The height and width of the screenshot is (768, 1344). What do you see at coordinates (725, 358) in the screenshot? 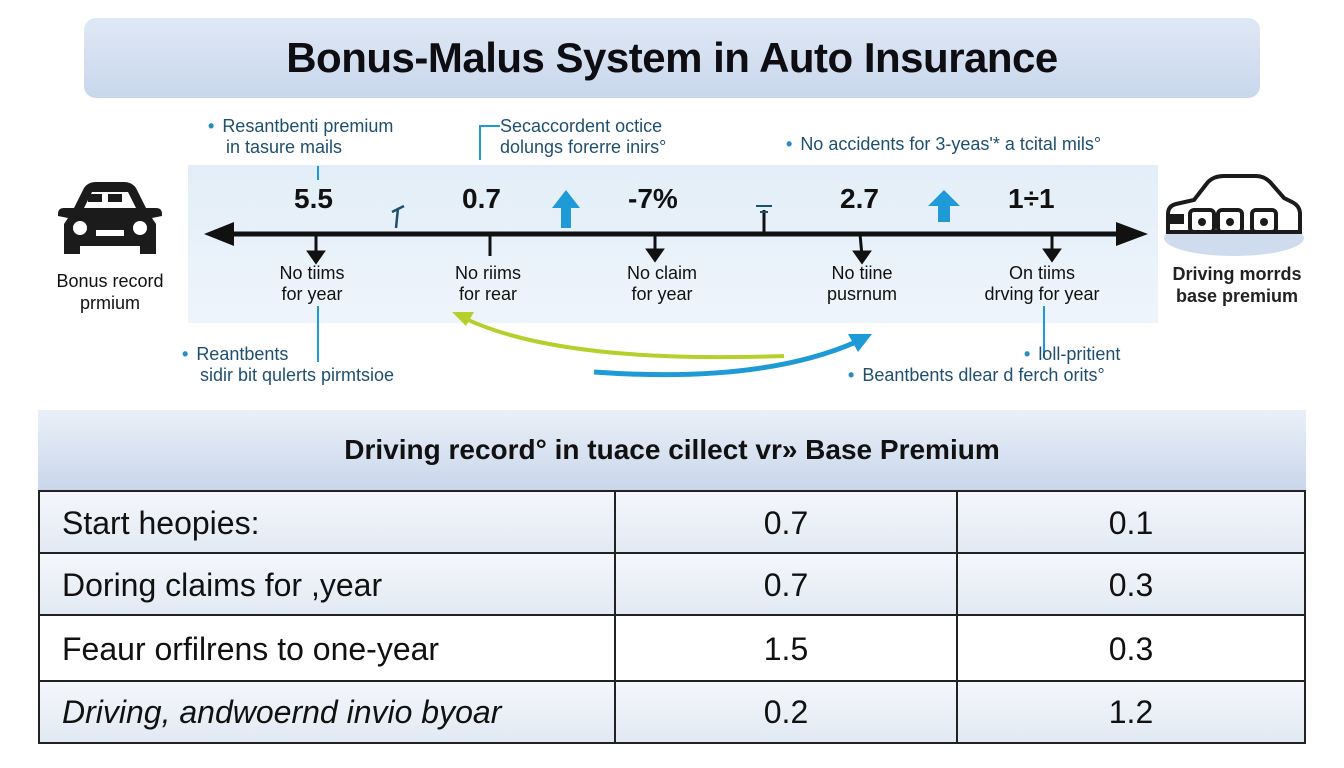
I see `blue-curve-arrow` at bounding box center [725, 358].